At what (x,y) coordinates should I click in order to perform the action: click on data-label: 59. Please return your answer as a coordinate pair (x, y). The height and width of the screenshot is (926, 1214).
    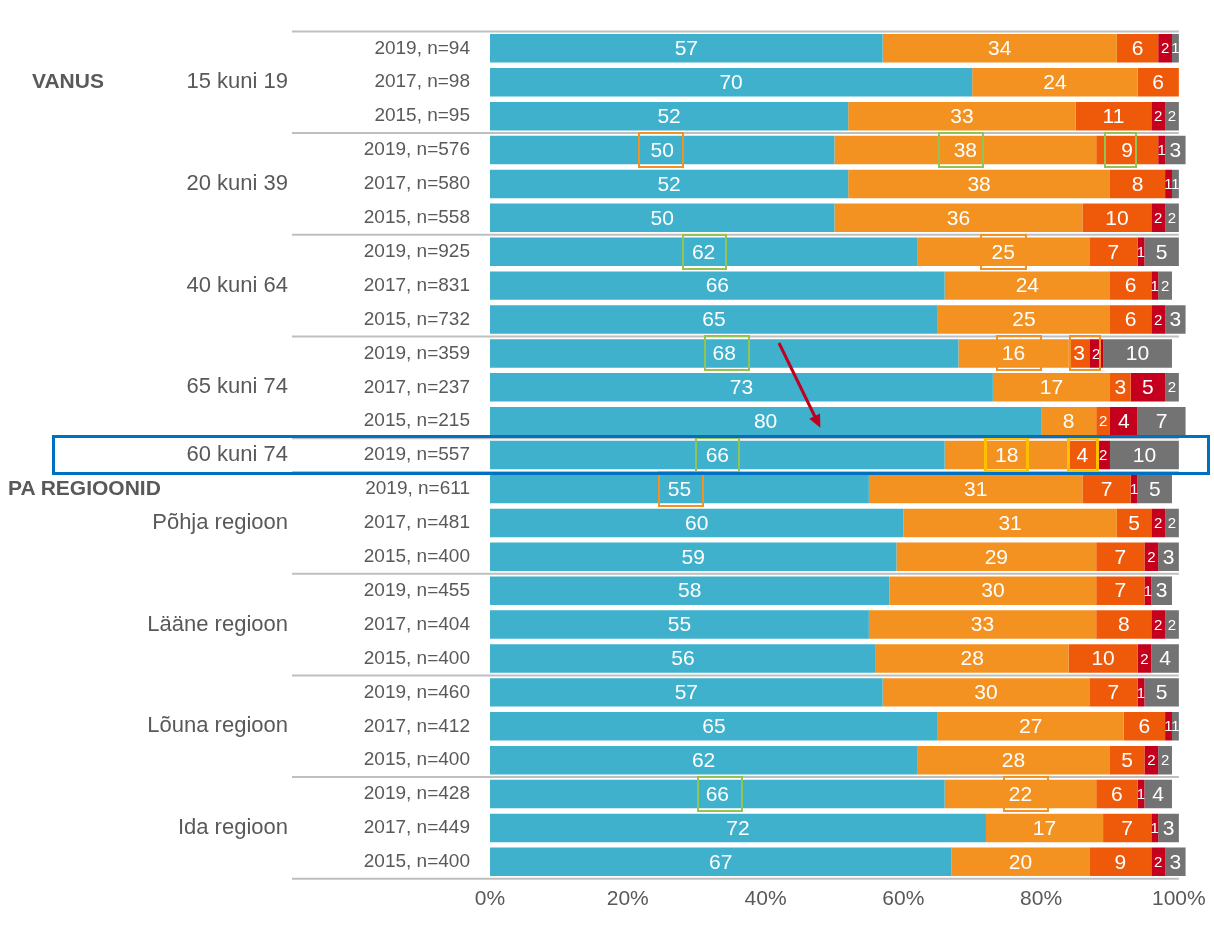
    Looking at the image, I should click on (693, 556).